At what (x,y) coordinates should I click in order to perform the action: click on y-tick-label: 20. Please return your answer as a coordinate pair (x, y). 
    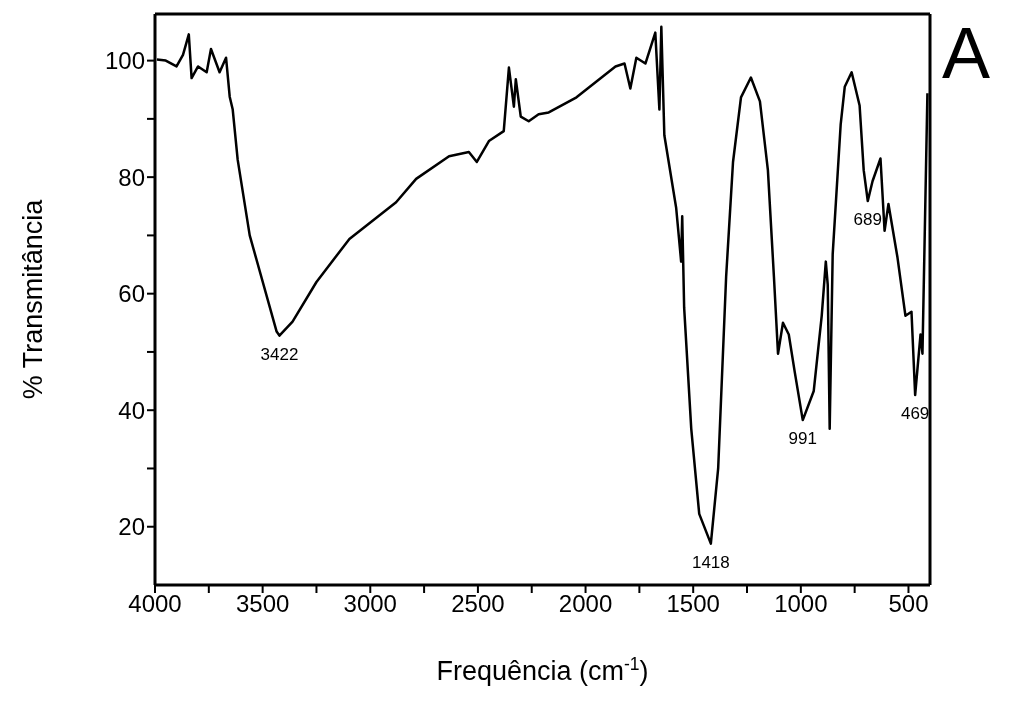
    Looking at the image, I should click on (131, 527).